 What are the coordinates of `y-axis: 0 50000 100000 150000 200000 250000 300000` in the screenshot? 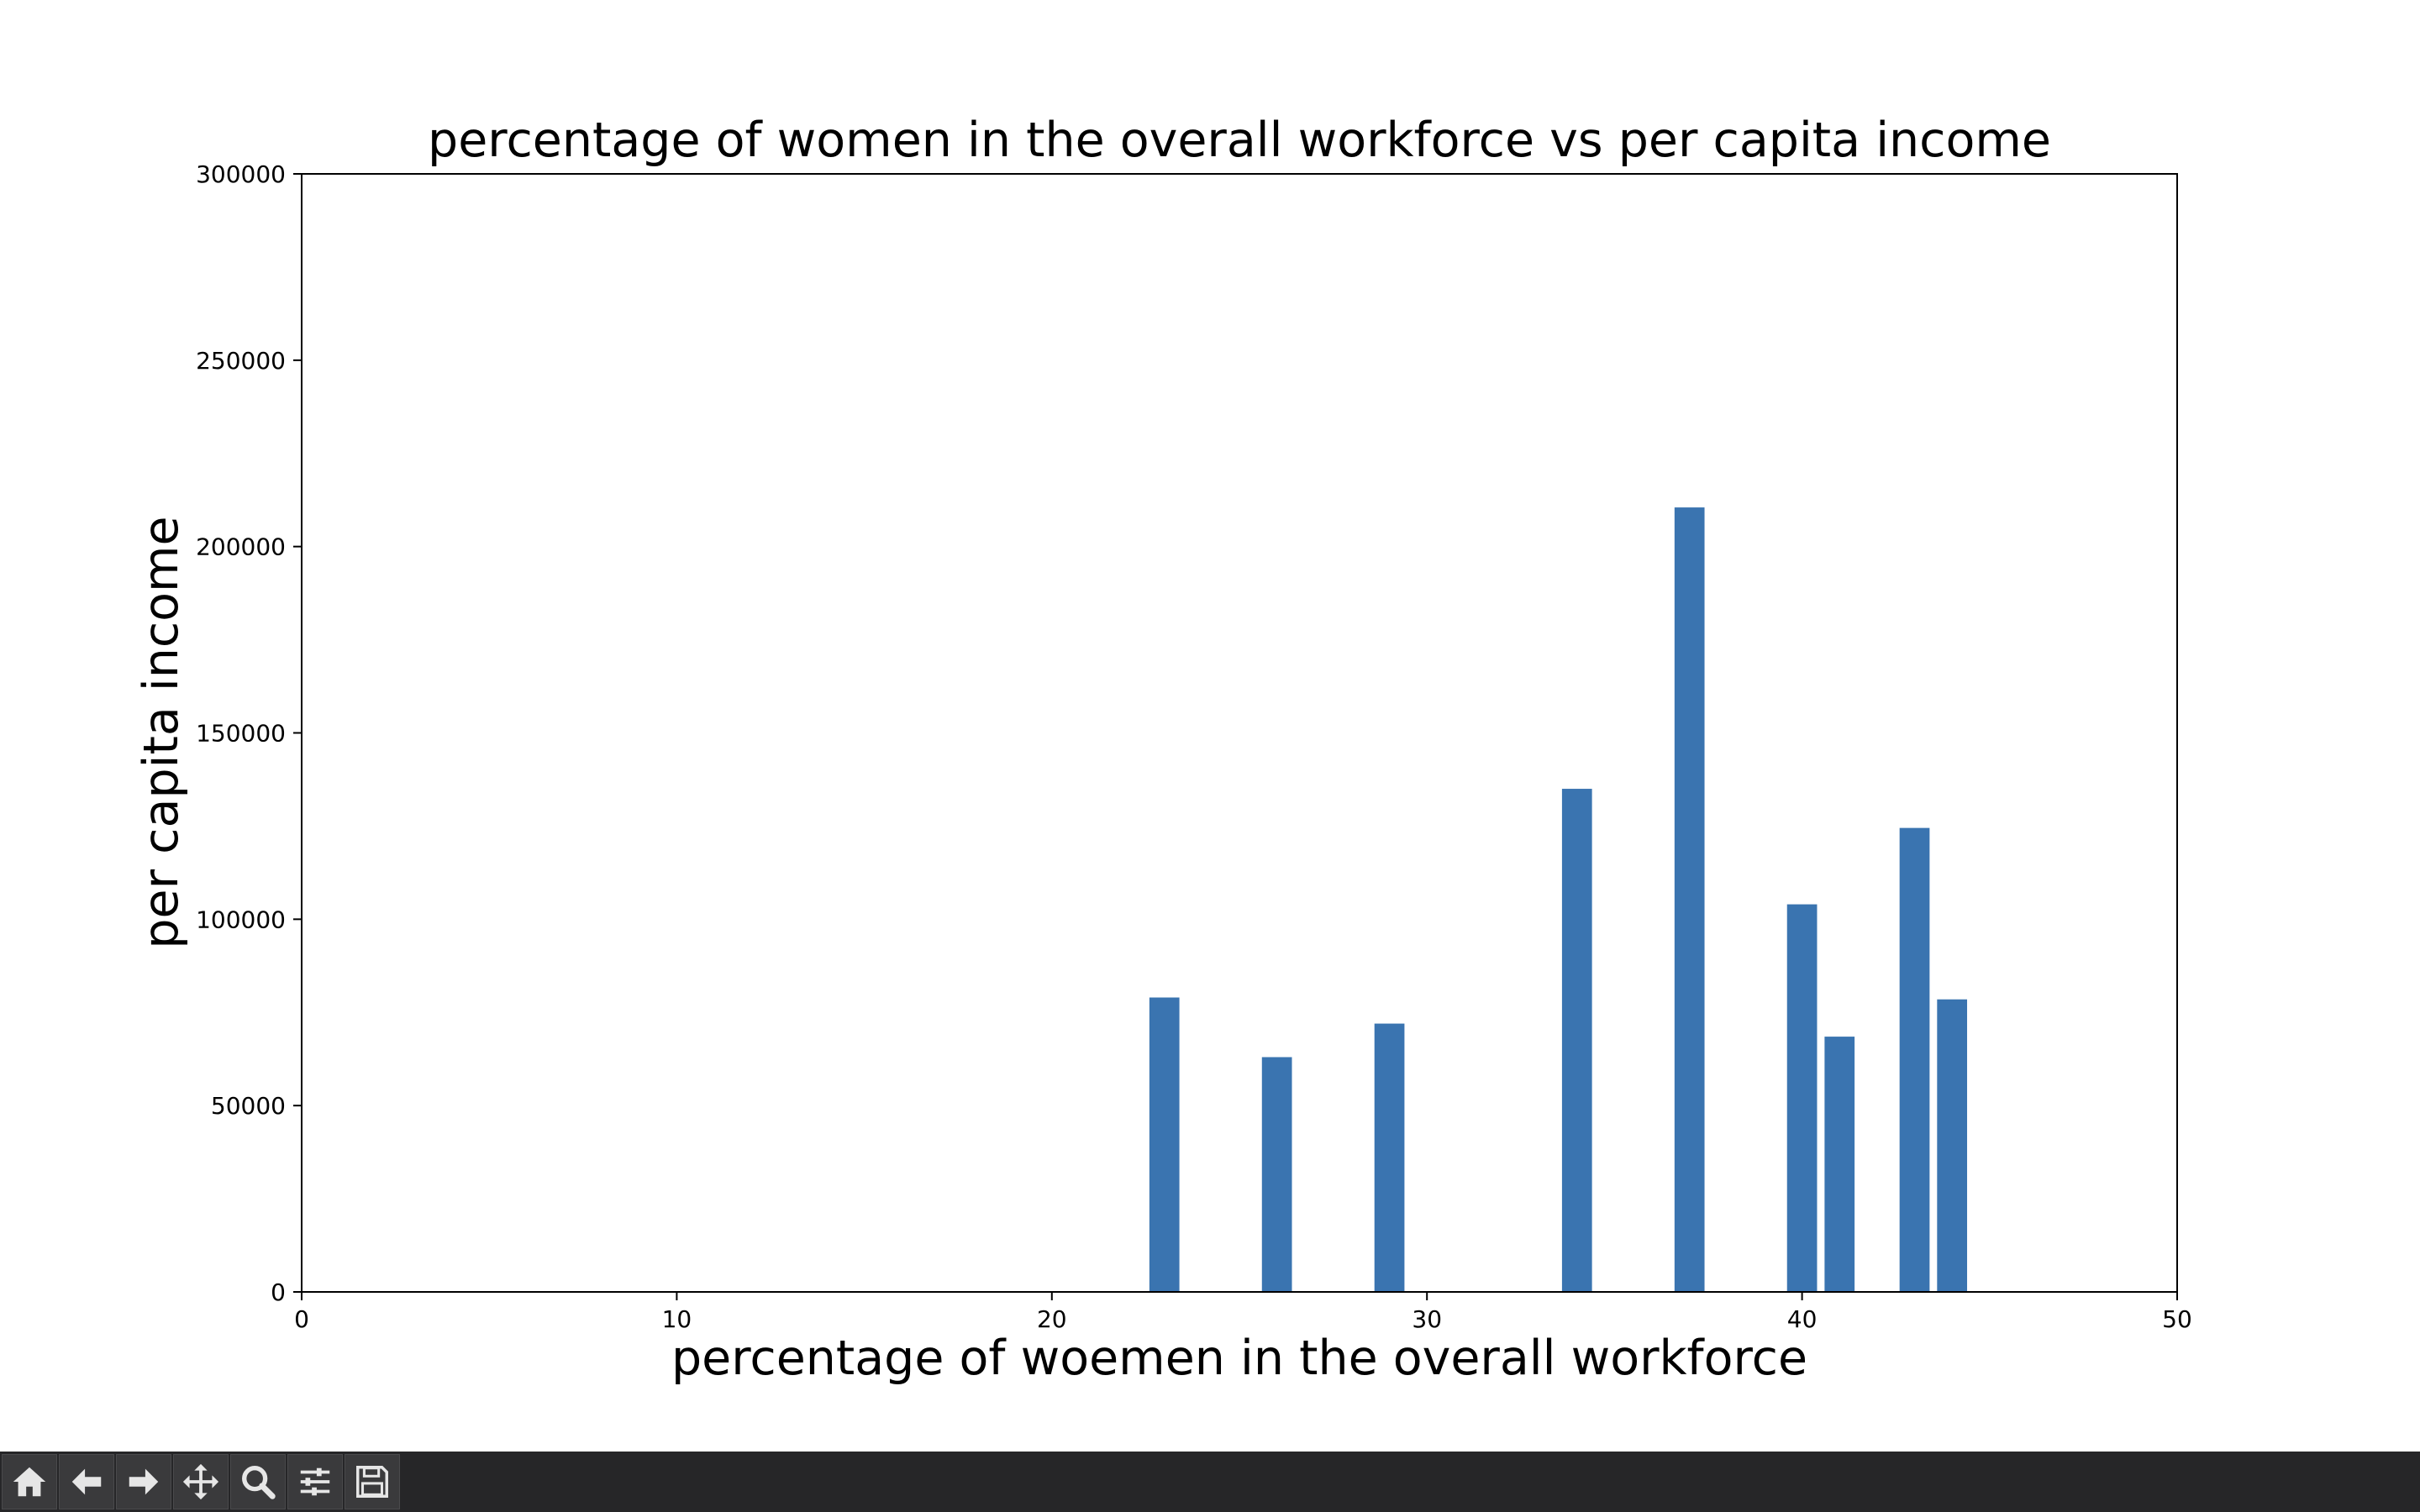 It's located at (249, 733).